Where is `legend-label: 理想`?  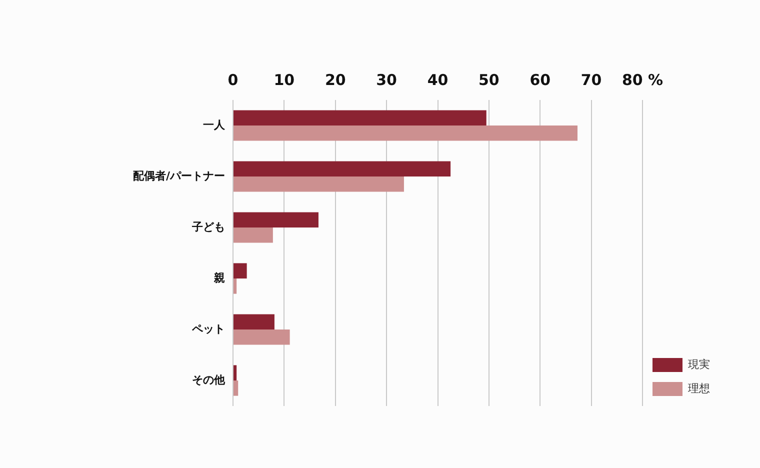
legend-label: 理想 is located at coordinates (699, 388).